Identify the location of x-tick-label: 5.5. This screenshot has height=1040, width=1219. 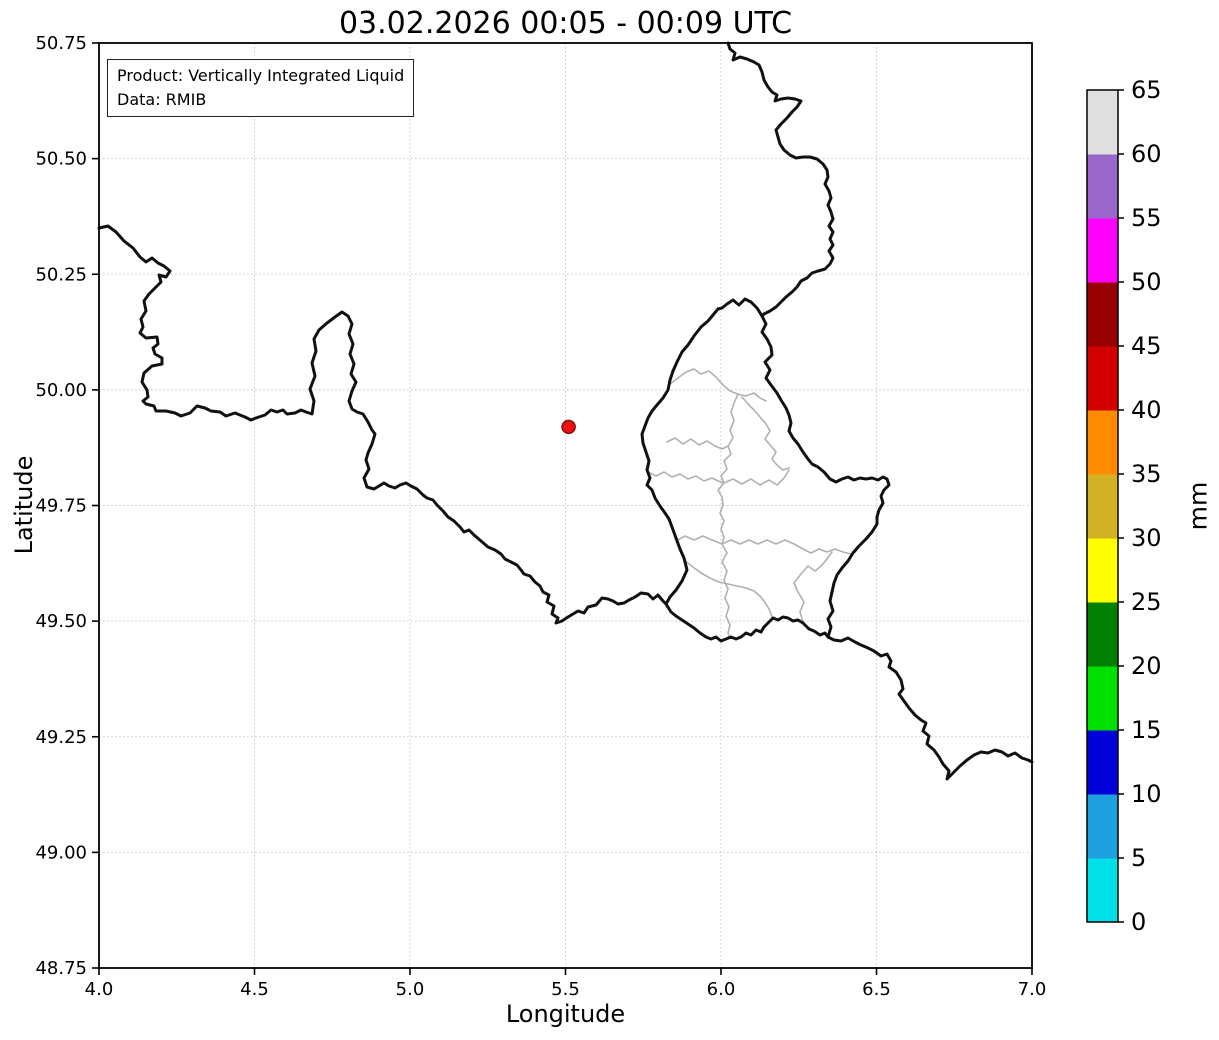
(565, 989).